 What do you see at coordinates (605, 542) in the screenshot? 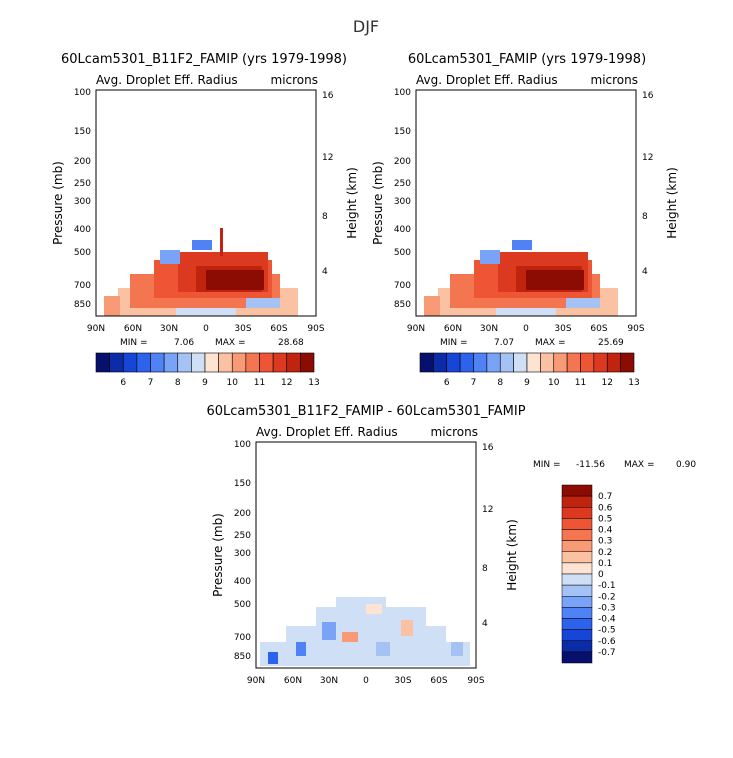
I see `colorbar-label: 0.3` at bounding box center [605, 542].